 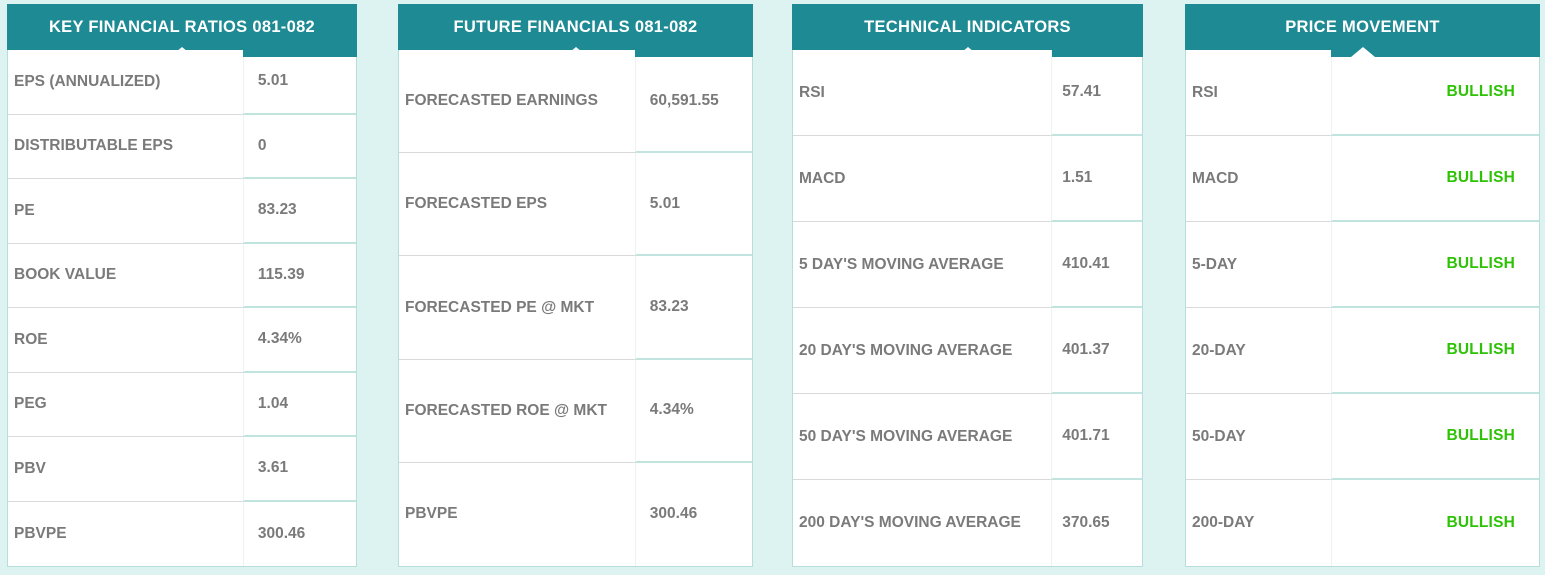 I want to click on table-row: MACD 1.51, so click(x=967, y=179).